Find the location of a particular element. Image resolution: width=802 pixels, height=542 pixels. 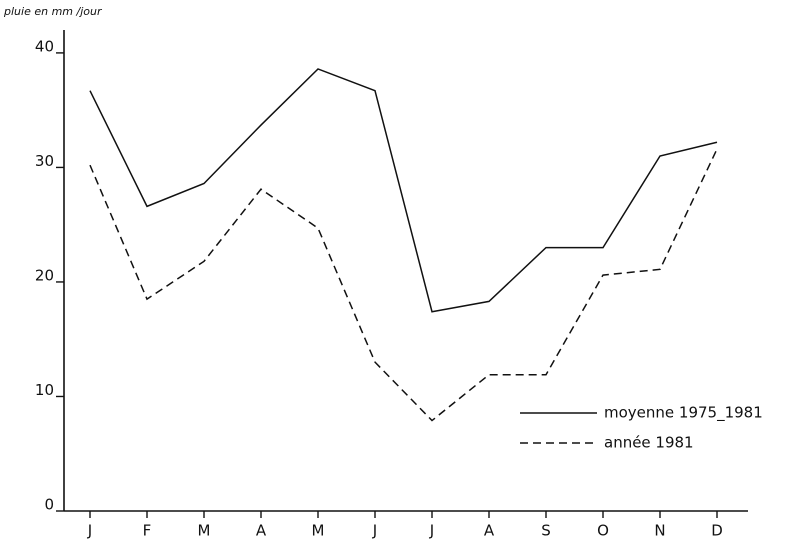

x-tick-label: D is located at coordinates (717, 531).